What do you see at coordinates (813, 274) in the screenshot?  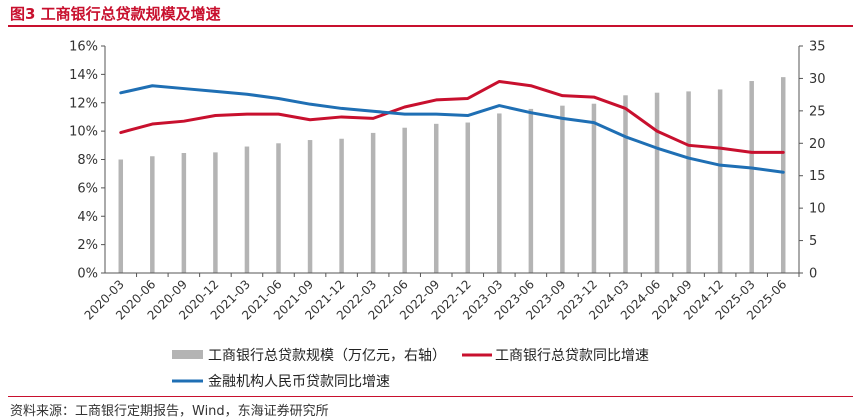 I see `right-tick-label: 0` at bounding box center [813, 274].